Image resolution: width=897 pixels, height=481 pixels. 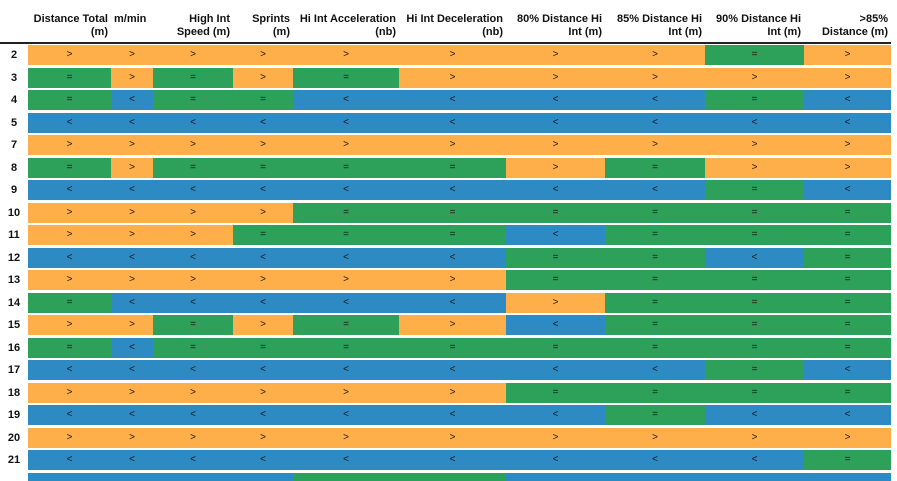 I want to click on column-header: 90% Distance Hi Int (m), so click(x=758, y=25).